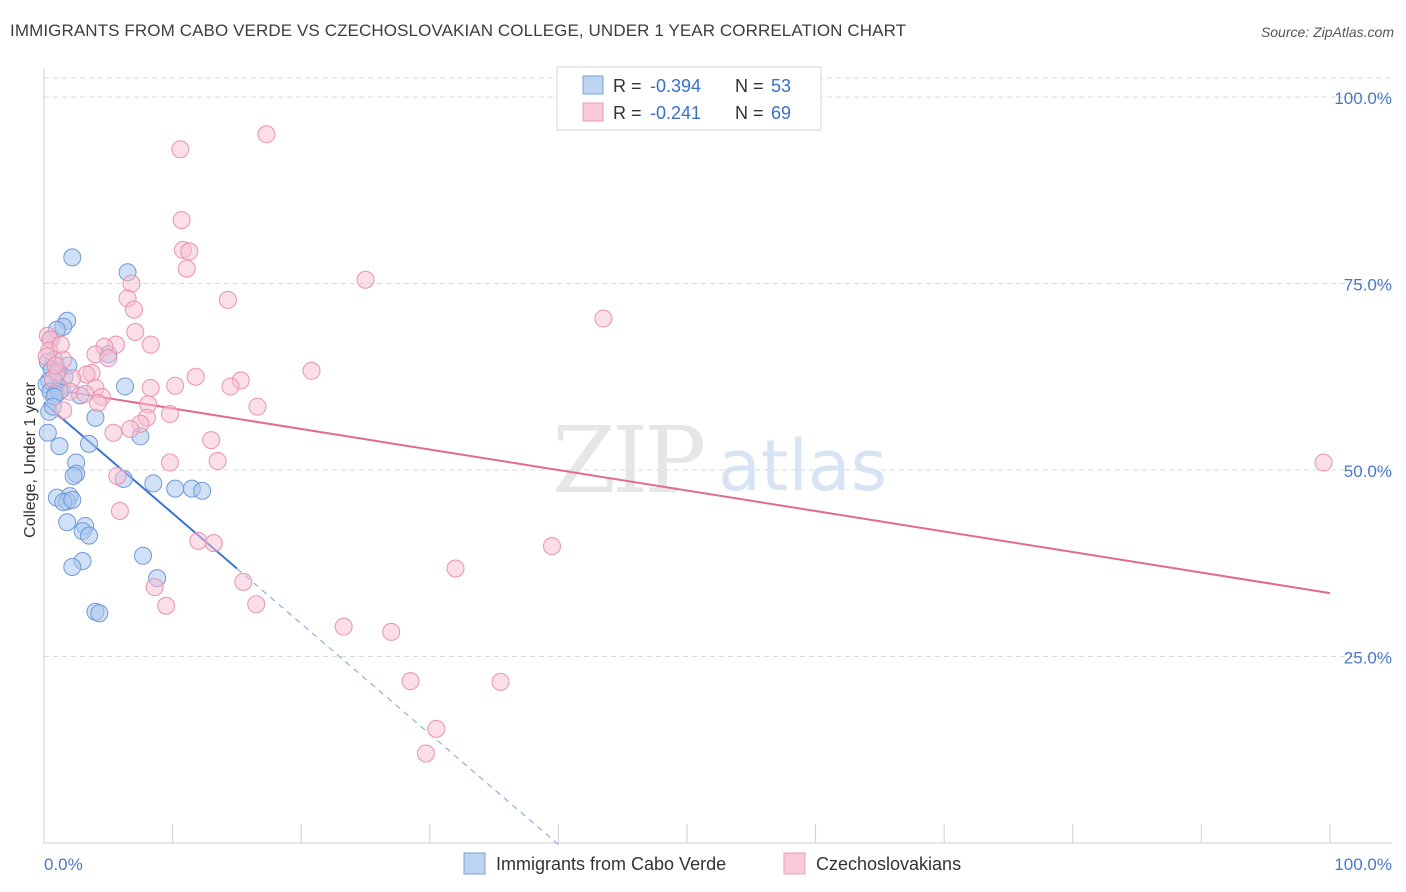 This screenshot has height=892, width=1406. What do you see at coordinates (1363, 864) in the screenshot?
I see `x-tick-label-max: 100.0%` at bounding box center [1363, 864].